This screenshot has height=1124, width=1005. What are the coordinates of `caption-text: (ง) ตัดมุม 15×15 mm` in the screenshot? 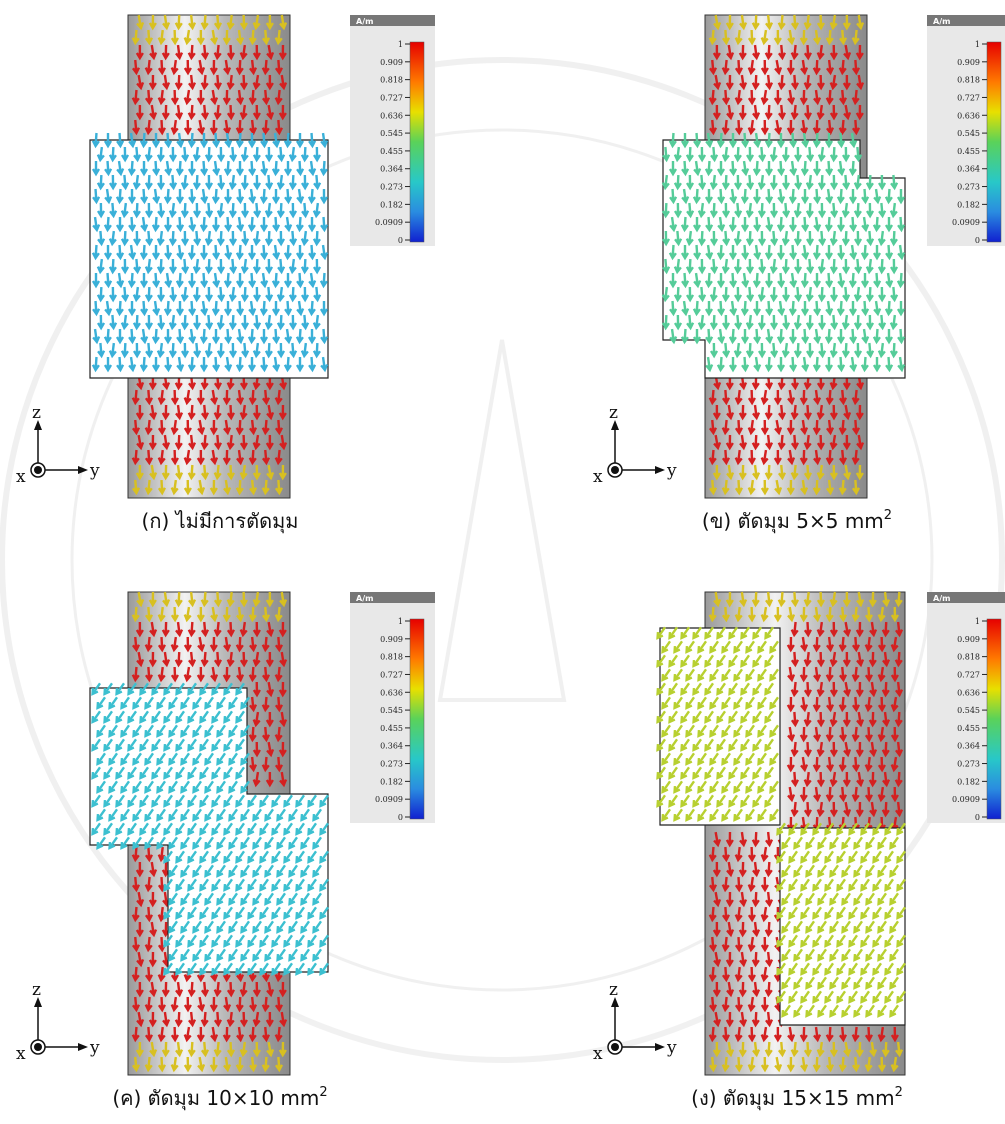 It's located at (792, 1098).